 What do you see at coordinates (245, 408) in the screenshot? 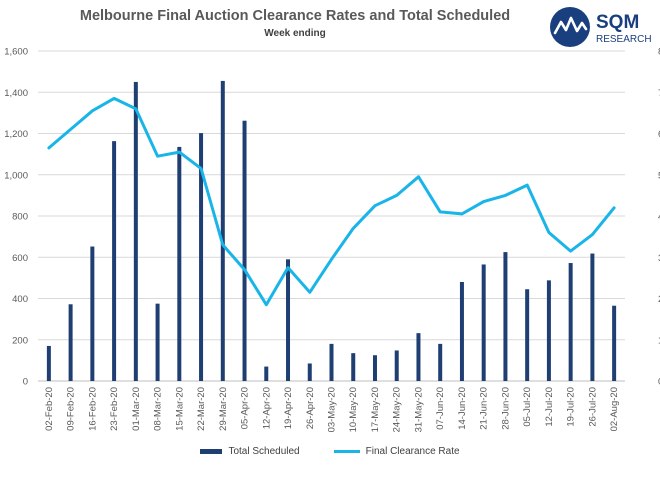
I see `x-axis-tick-label: 05-Apr-20` at bounding box center [245, 408].